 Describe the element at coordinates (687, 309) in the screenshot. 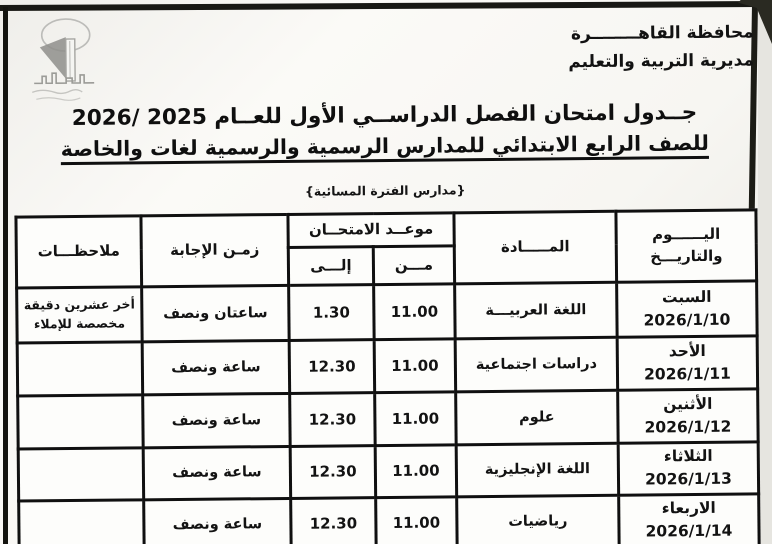

I see `cell-day-date: السبت 2026/1/10` at that location.